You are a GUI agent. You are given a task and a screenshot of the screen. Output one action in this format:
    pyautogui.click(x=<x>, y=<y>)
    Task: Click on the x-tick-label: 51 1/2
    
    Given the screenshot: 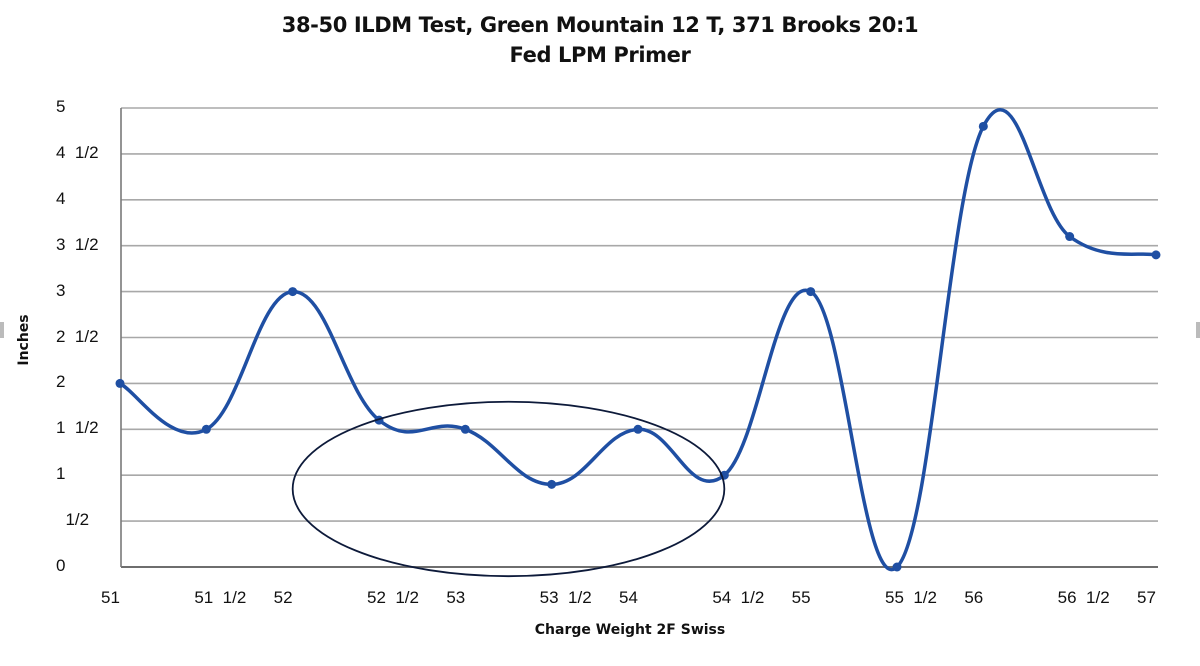 What is the action you would take?
    pyautogui.click(x=220, y=597)
    